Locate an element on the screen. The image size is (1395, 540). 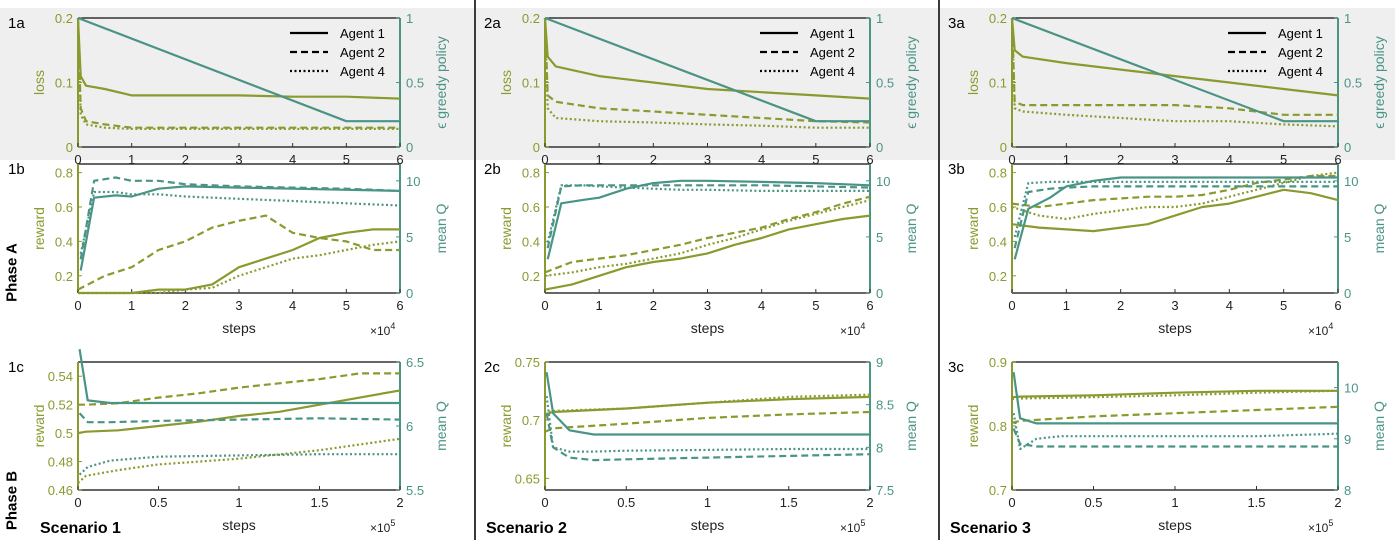
y-tick-label-right: 9 is located at coordinates (1347, 439).